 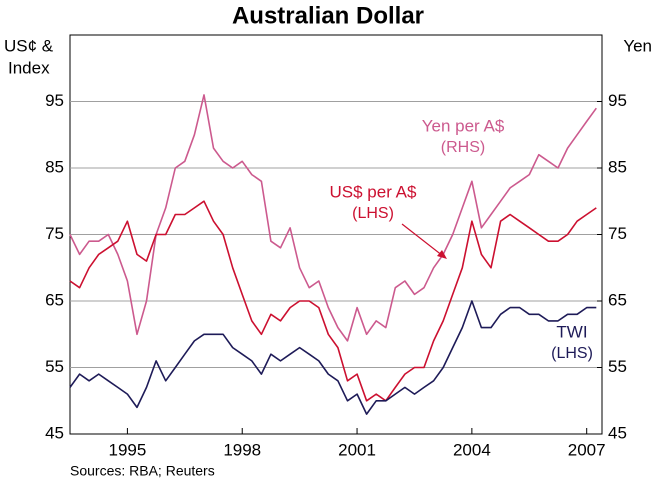 What do you see at coordinates (54, 166) in the screenshot?
I see `y-tick-label: 85` at bounding box center [54, 166].